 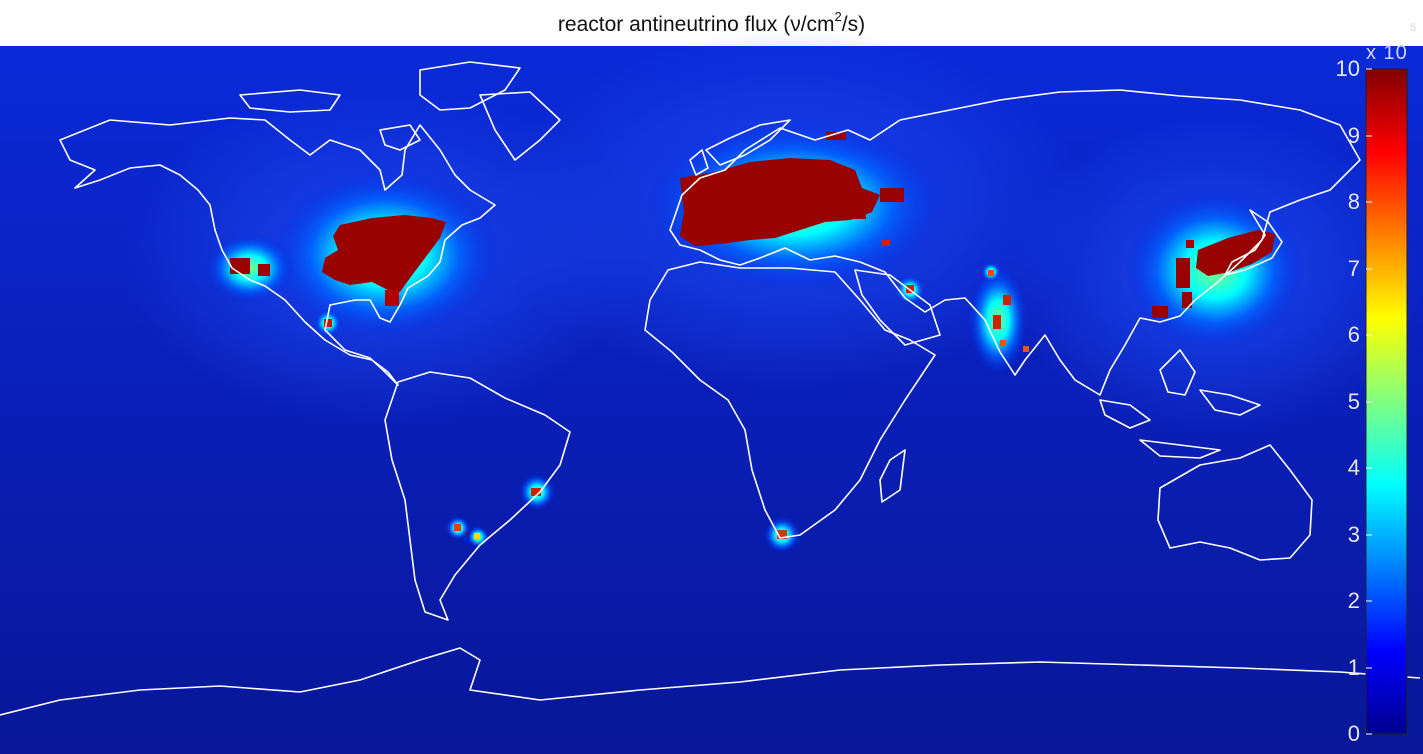 What do you see at coordinates (782, 534) in the screenshot?
I see `hotspot-south-africa` at bounding box center [782, 534].